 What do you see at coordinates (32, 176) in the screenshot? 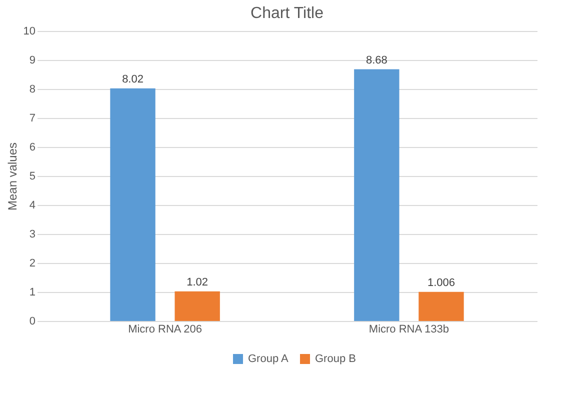
I see `y-tick-label: 5` at bounding box center [32, 176].